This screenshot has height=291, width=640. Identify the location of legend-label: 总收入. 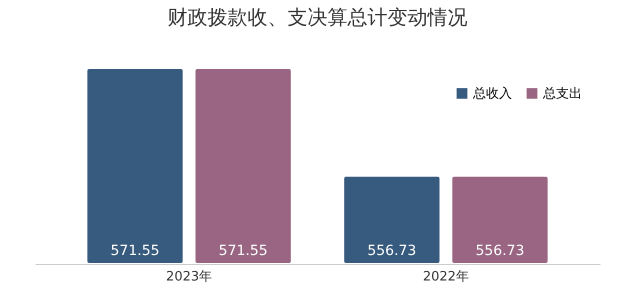
(492, 94).